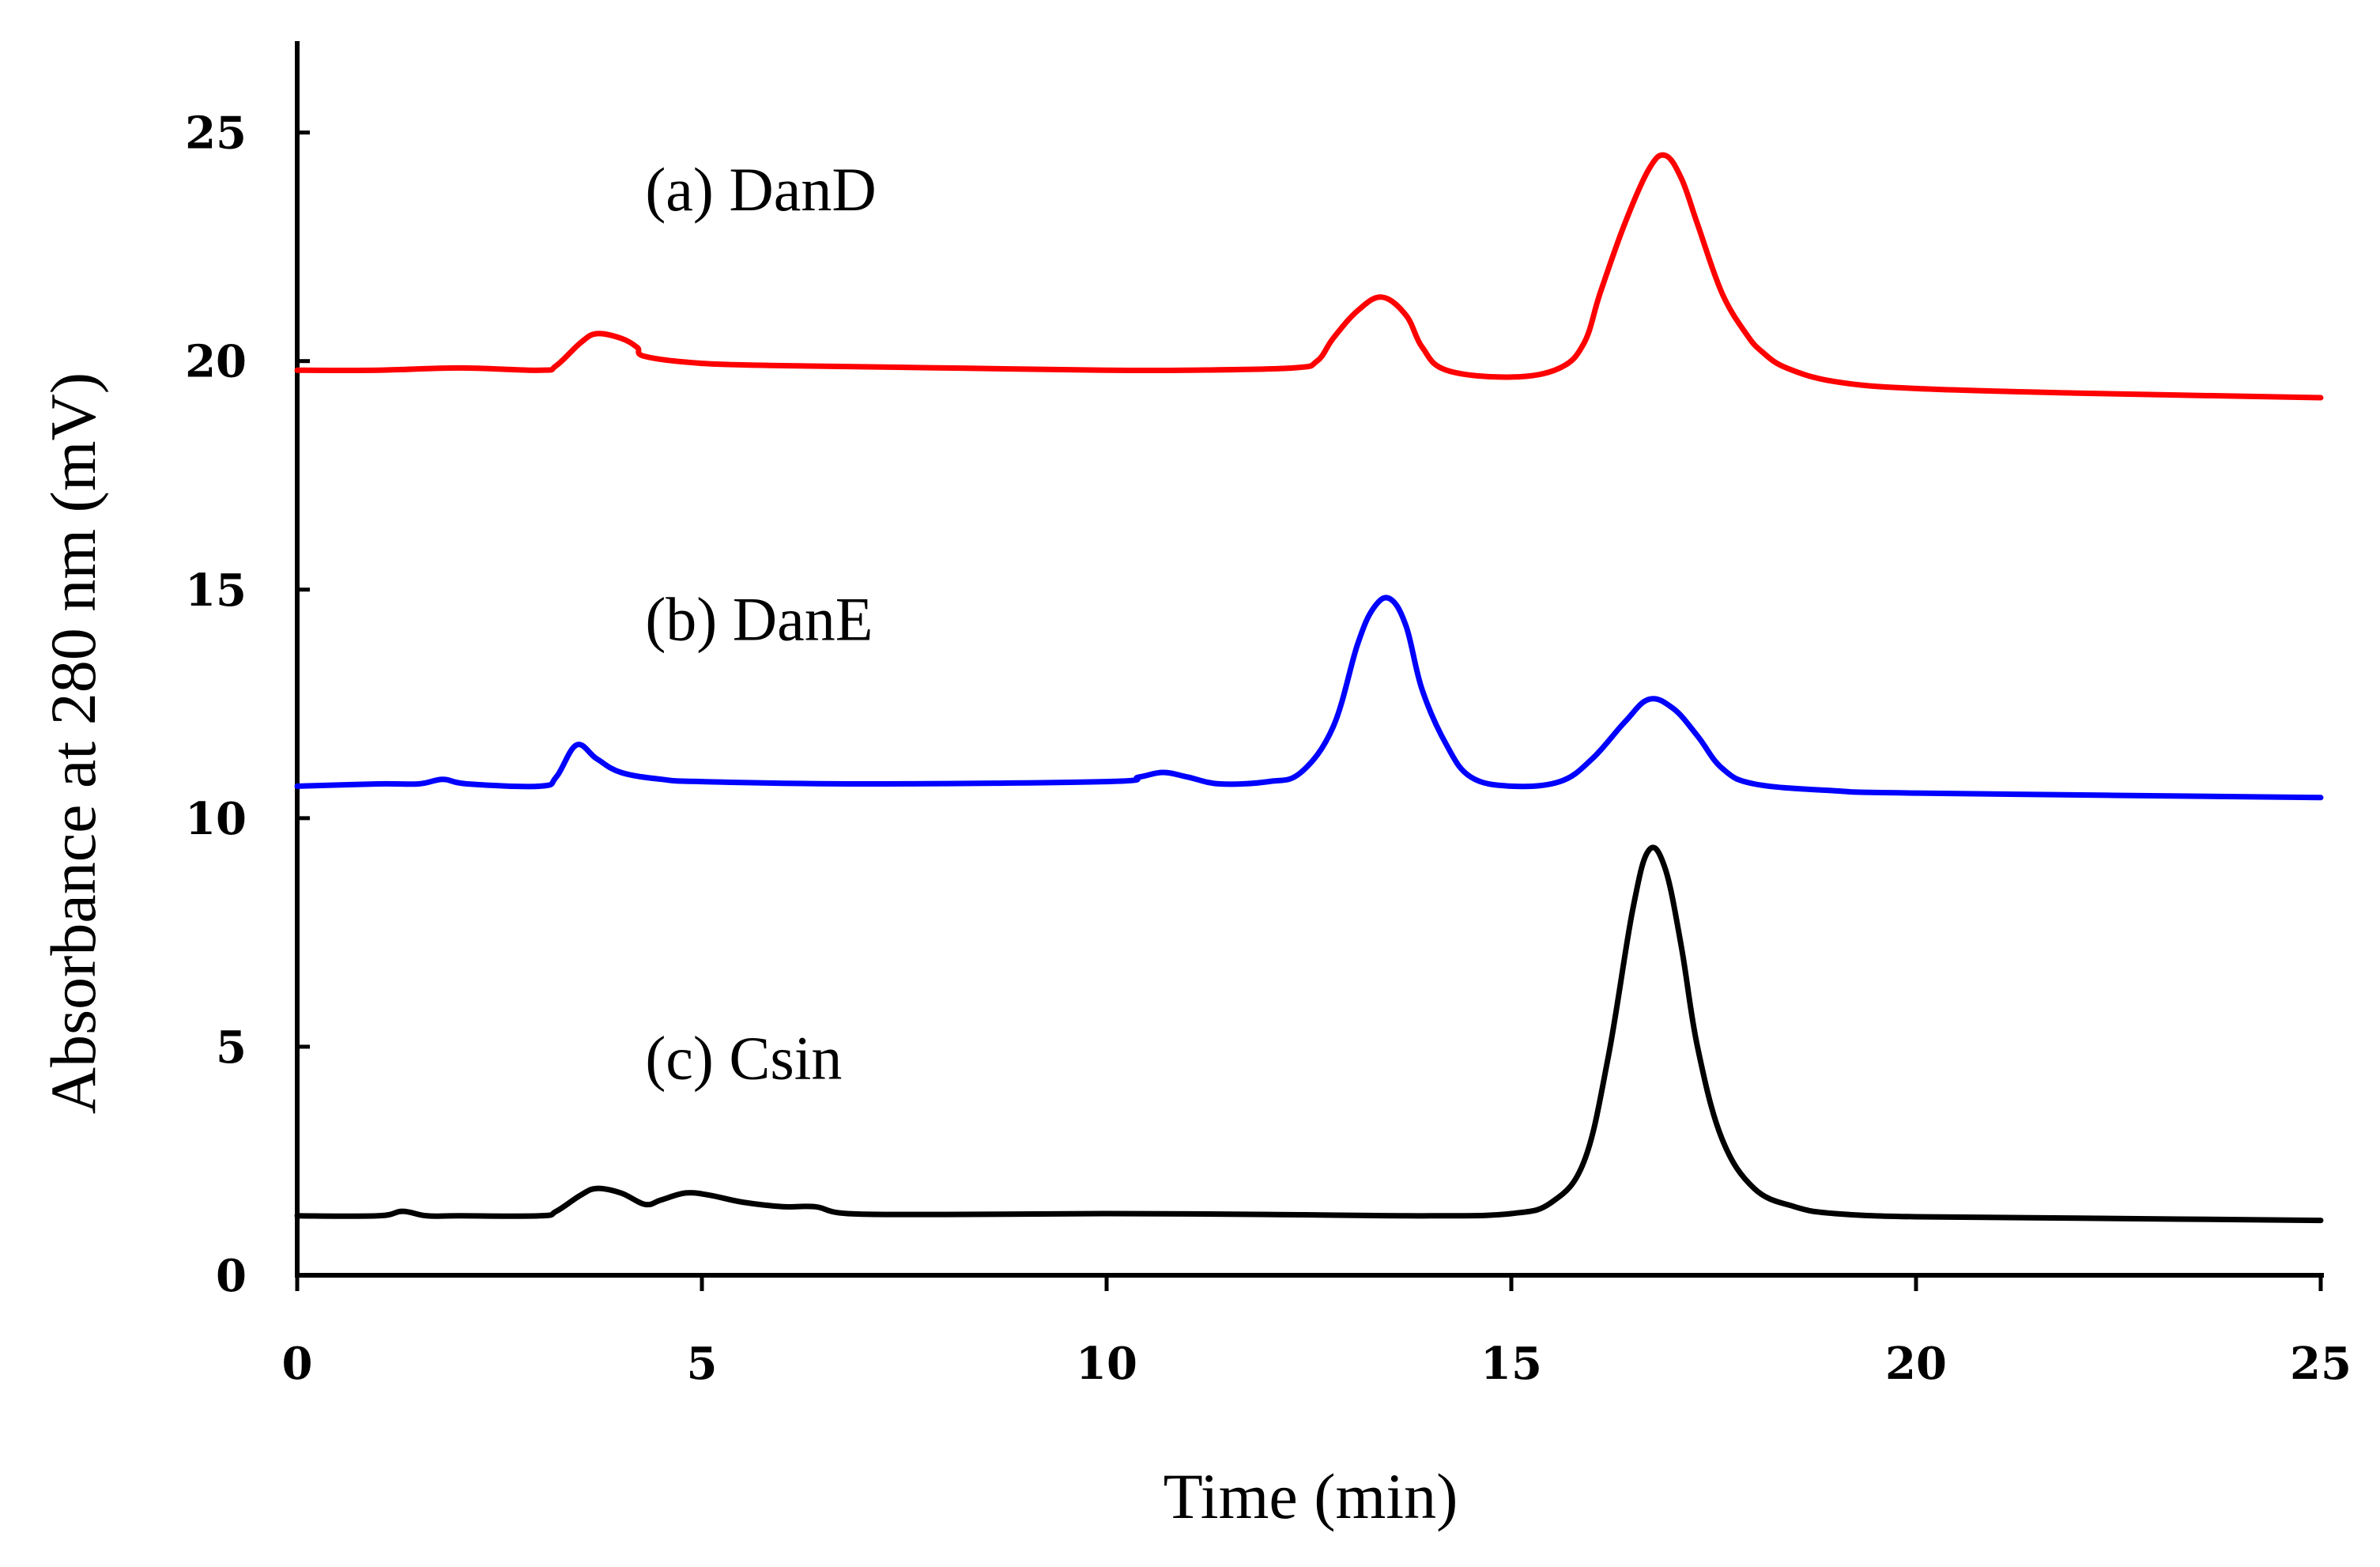 This screenshot has width=2380, height=1567. Describe the element at coordinates (1916, 1364) in the screenshot. I see `x-tick-label: 20` at that location.